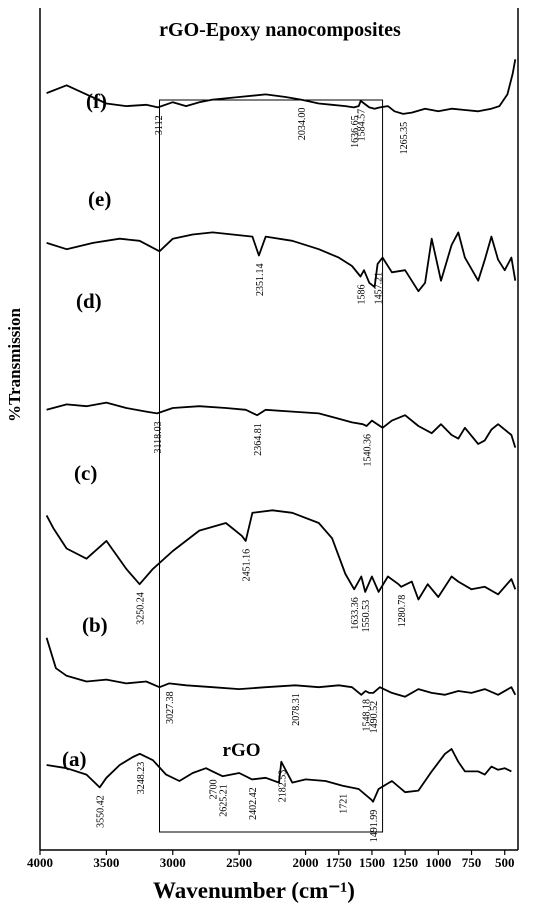 This screenshot has height=912, width=536. What do you see at coordinates (362, 125) in the screenshot?
I see `peak-label: 1584.57` at bounding box center [362, 125].